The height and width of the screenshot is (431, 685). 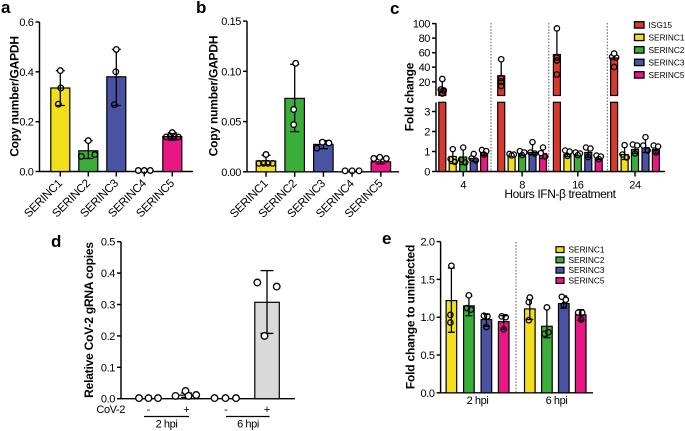 I want to click on svg-text: 2.0, so click(x=428, y=243).